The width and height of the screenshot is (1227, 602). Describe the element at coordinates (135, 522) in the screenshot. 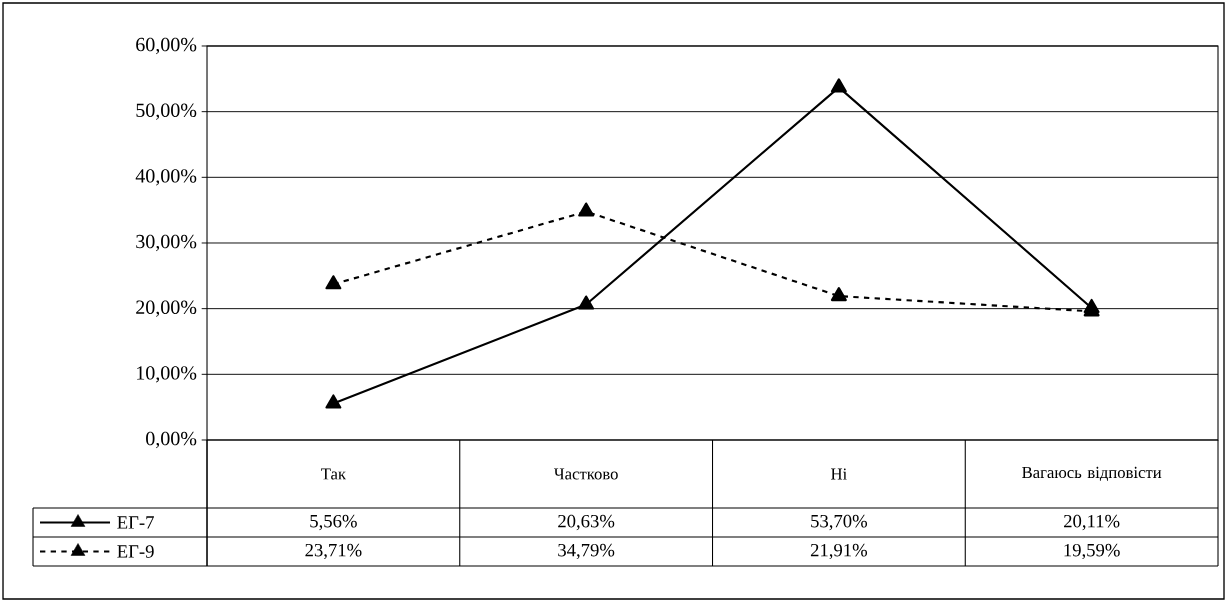

I see `legend-label: ЕГ-7` at that location.